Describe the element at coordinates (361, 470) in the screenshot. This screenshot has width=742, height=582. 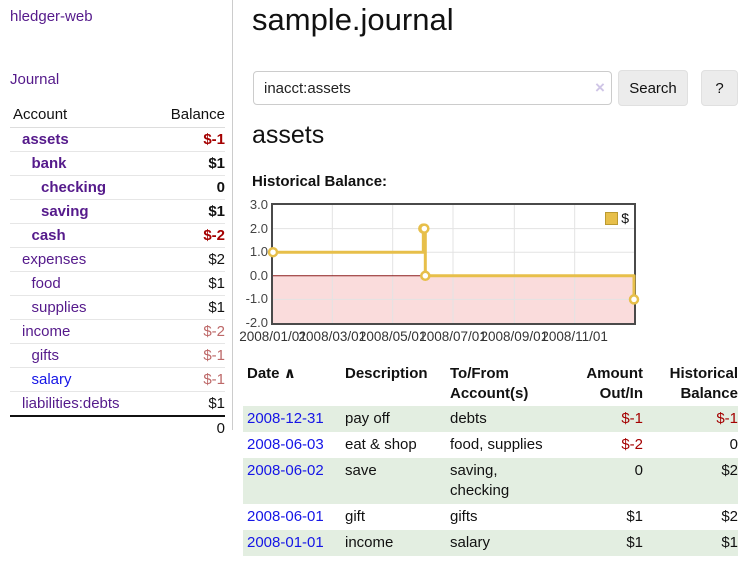
I see `transaction-description: save` at that location.